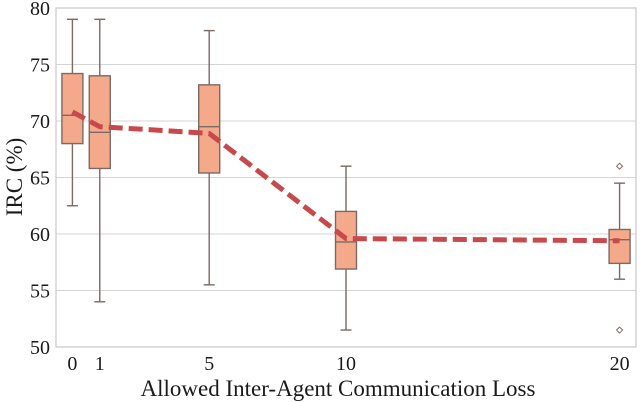  I want to click on y-tick-label: 75, so click(40, 66).